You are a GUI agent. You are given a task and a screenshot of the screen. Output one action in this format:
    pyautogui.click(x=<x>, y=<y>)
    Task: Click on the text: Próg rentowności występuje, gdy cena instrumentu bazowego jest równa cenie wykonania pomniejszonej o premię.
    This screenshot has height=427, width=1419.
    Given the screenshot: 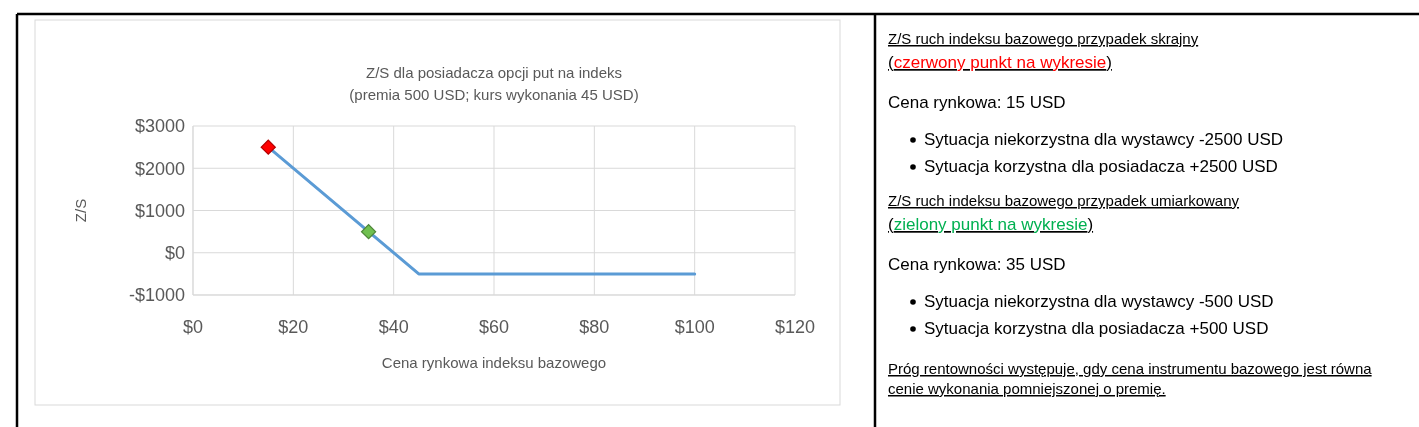 What is the action you would take?
    pyautogui.click(x=1130, y=378)
    